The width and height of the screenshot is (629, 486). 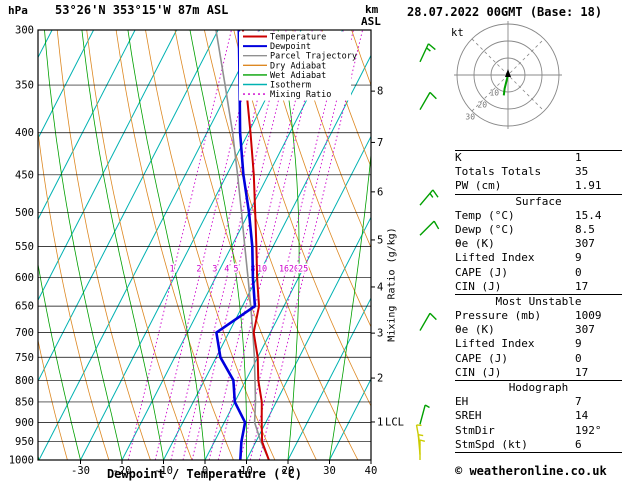 What do you see at coordinates (380, 287) in the screenshot?
I see `km-tick-label: 4` at bounding box center [380, 287].